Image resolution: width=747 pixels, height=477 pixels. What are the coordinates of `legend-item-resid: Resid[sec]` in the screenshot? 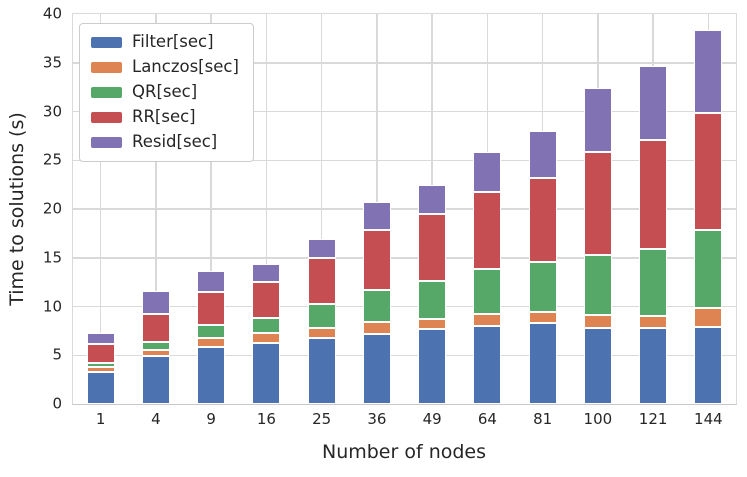 It's located at (165, 141).